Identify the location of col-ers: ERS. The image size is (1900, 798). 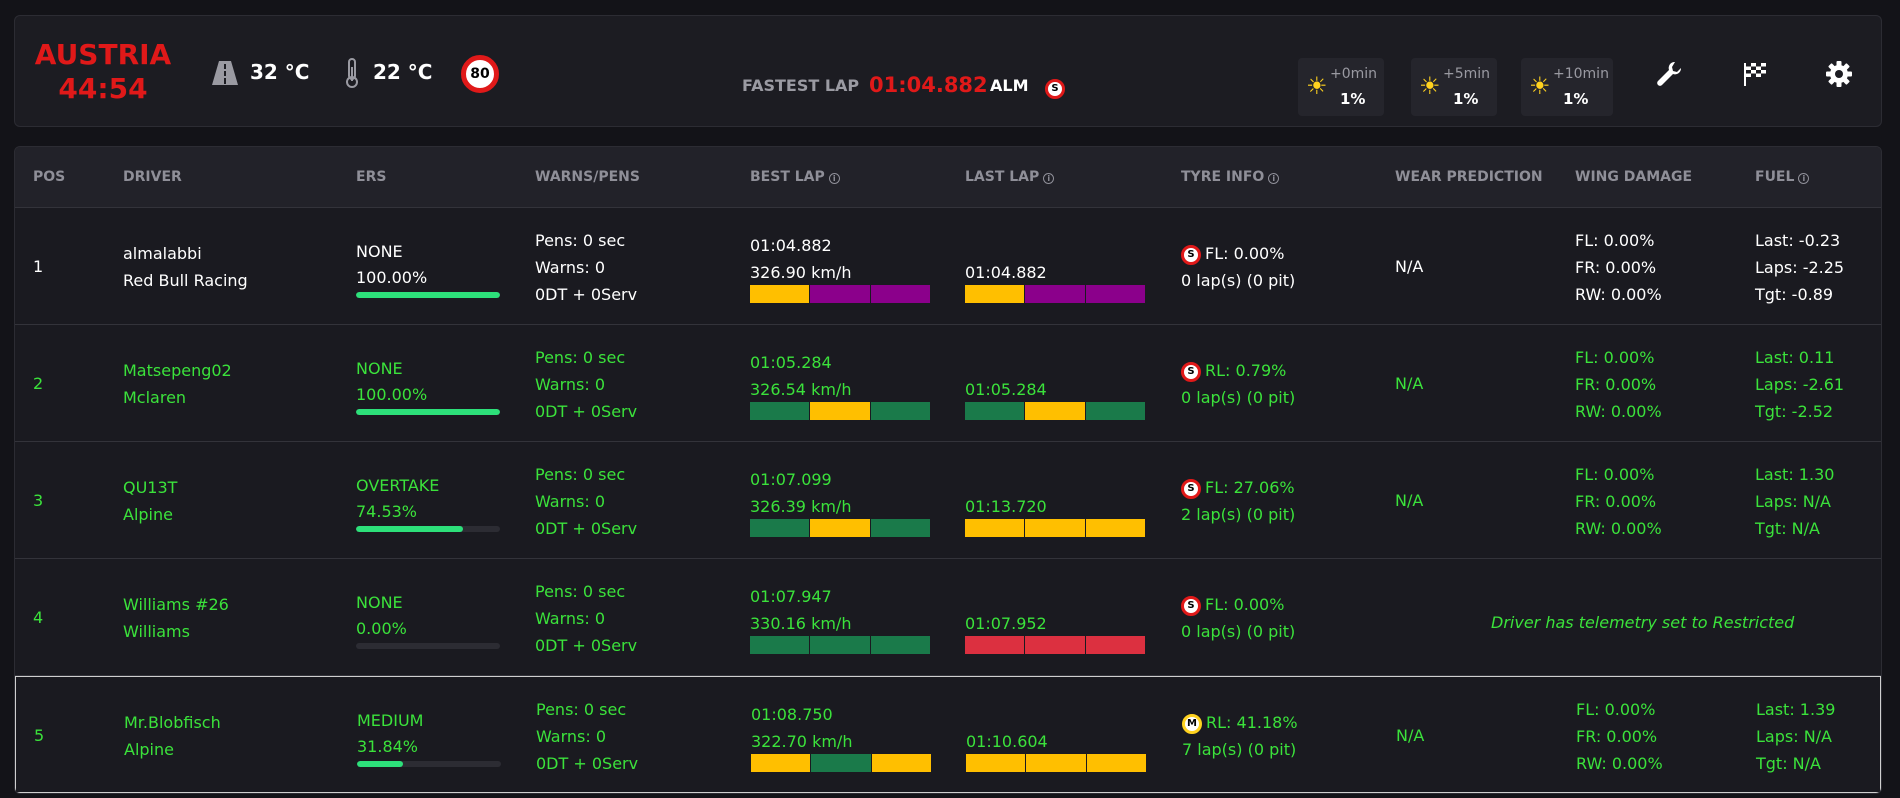
(371, 177).